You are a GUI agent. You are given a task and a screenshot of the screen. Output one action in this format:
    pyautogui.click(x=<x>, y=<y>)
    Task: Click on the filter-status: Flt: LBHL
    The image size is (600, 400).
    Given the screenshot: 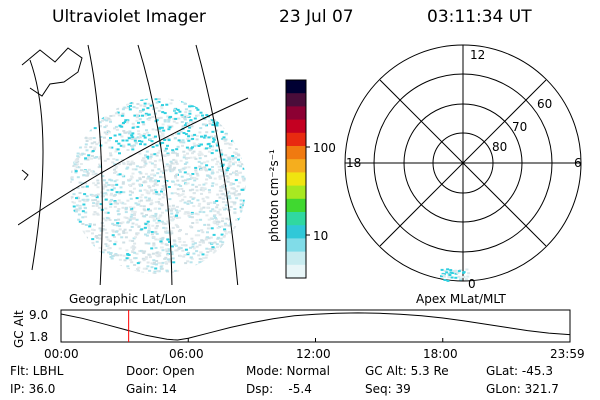 What is the action you would take?
    pyautogui.click(x=37, y=371)
    